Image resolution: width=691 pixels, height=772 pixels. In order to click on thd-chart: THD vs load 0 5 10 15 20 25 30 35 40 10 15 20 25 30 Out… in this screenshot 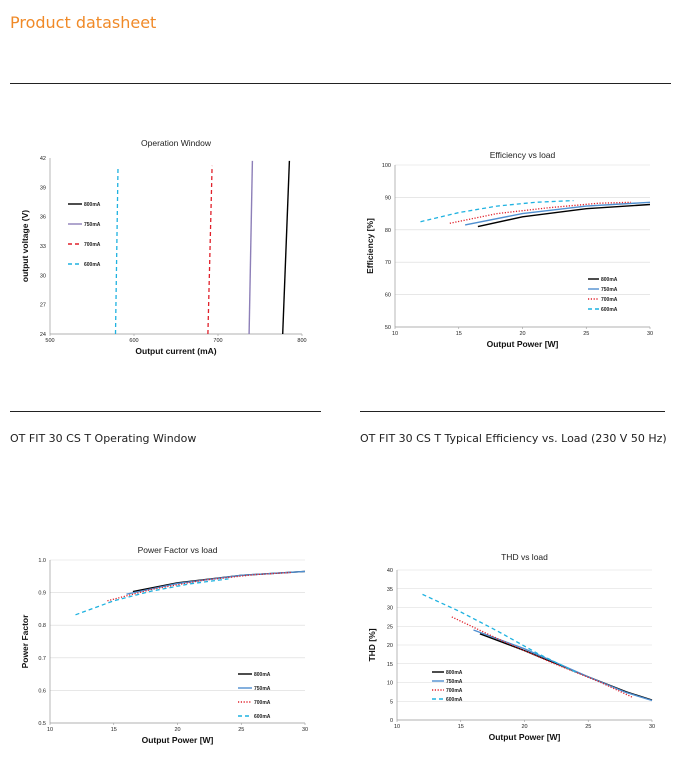, I will do `click(511, 647)`.